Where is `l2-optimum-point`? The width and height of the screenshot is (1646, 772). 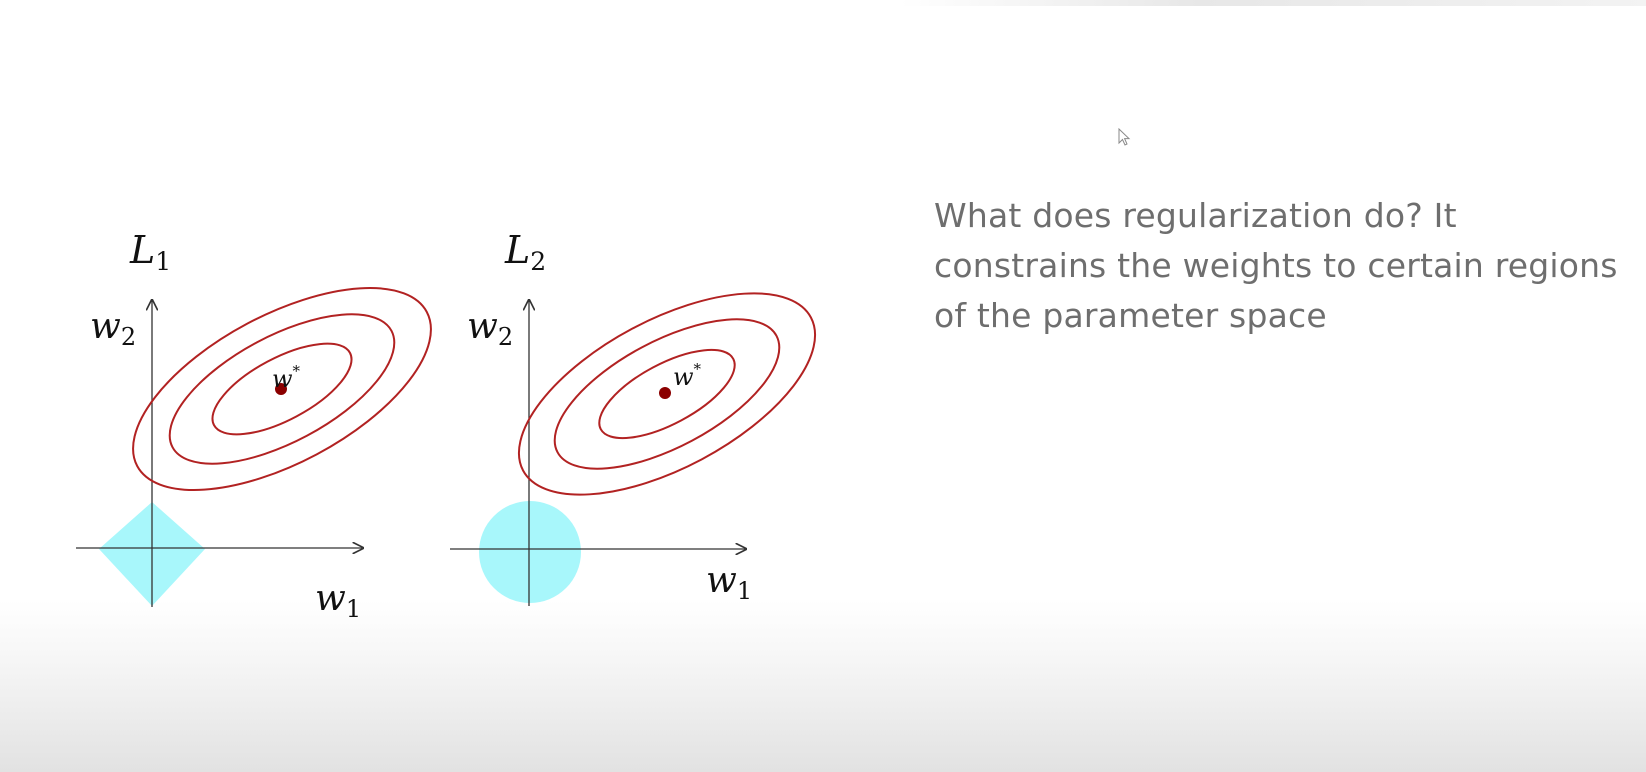 l2-optimum-point is located at coordinates (665, 393).